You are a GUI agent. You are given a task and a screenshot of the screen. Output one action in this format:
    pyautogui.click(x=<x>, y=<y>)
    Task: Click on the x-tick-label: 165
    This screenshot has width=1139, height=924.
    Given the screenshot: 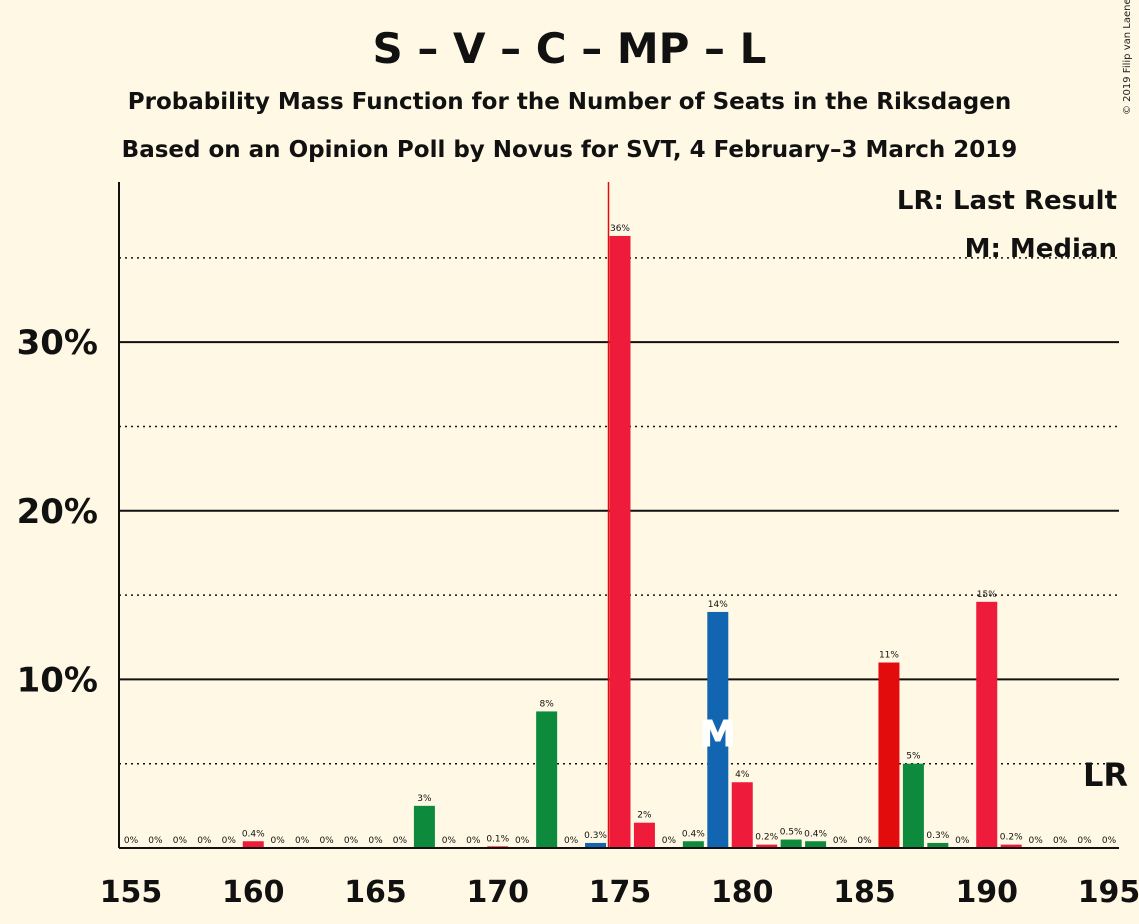 What is the action you would take?
    pyautogui.click(x=375, y=892)
    